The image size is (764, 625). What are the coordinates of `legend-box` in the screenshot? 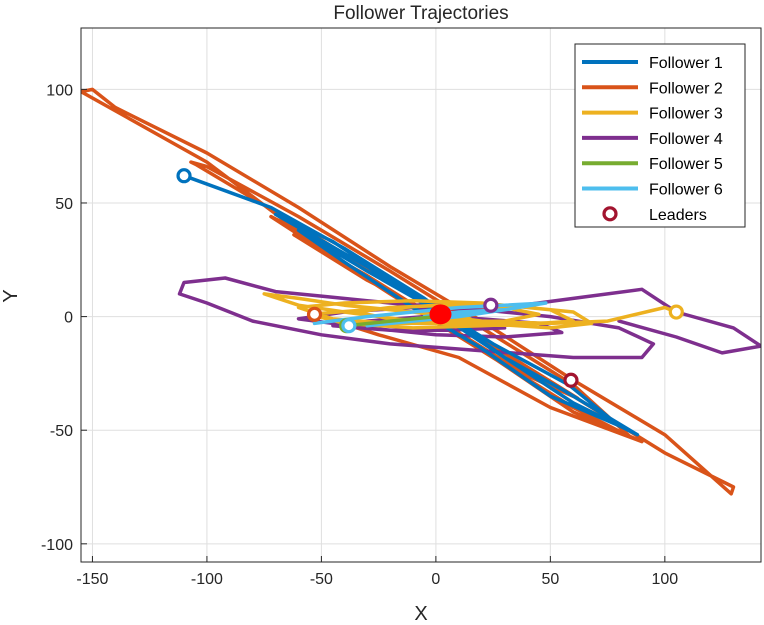 It's located at (660, 135).